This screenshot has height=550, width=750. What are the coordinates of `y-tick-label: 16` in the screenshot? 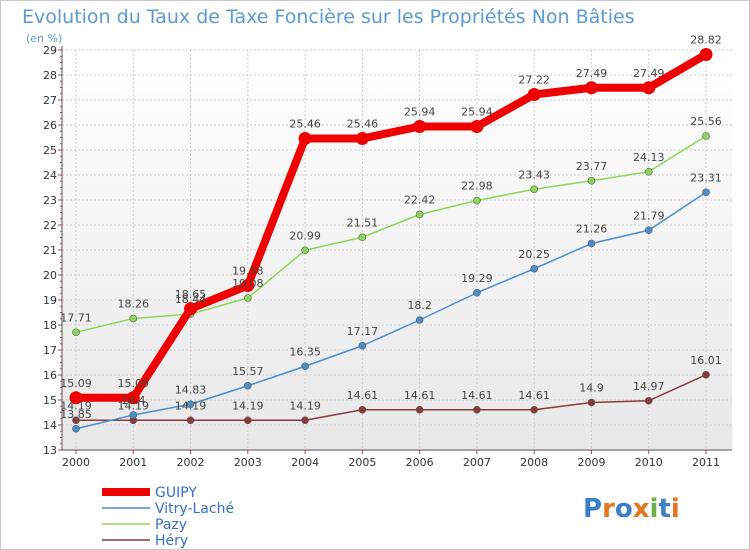 It's located at (50, 375).